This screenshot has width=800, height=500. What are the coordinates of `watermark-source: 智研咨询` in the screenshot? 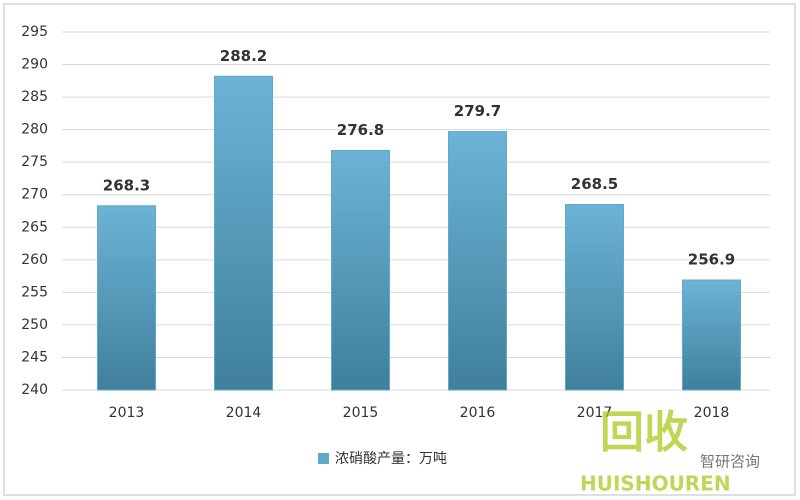 It's located at (730, 462).